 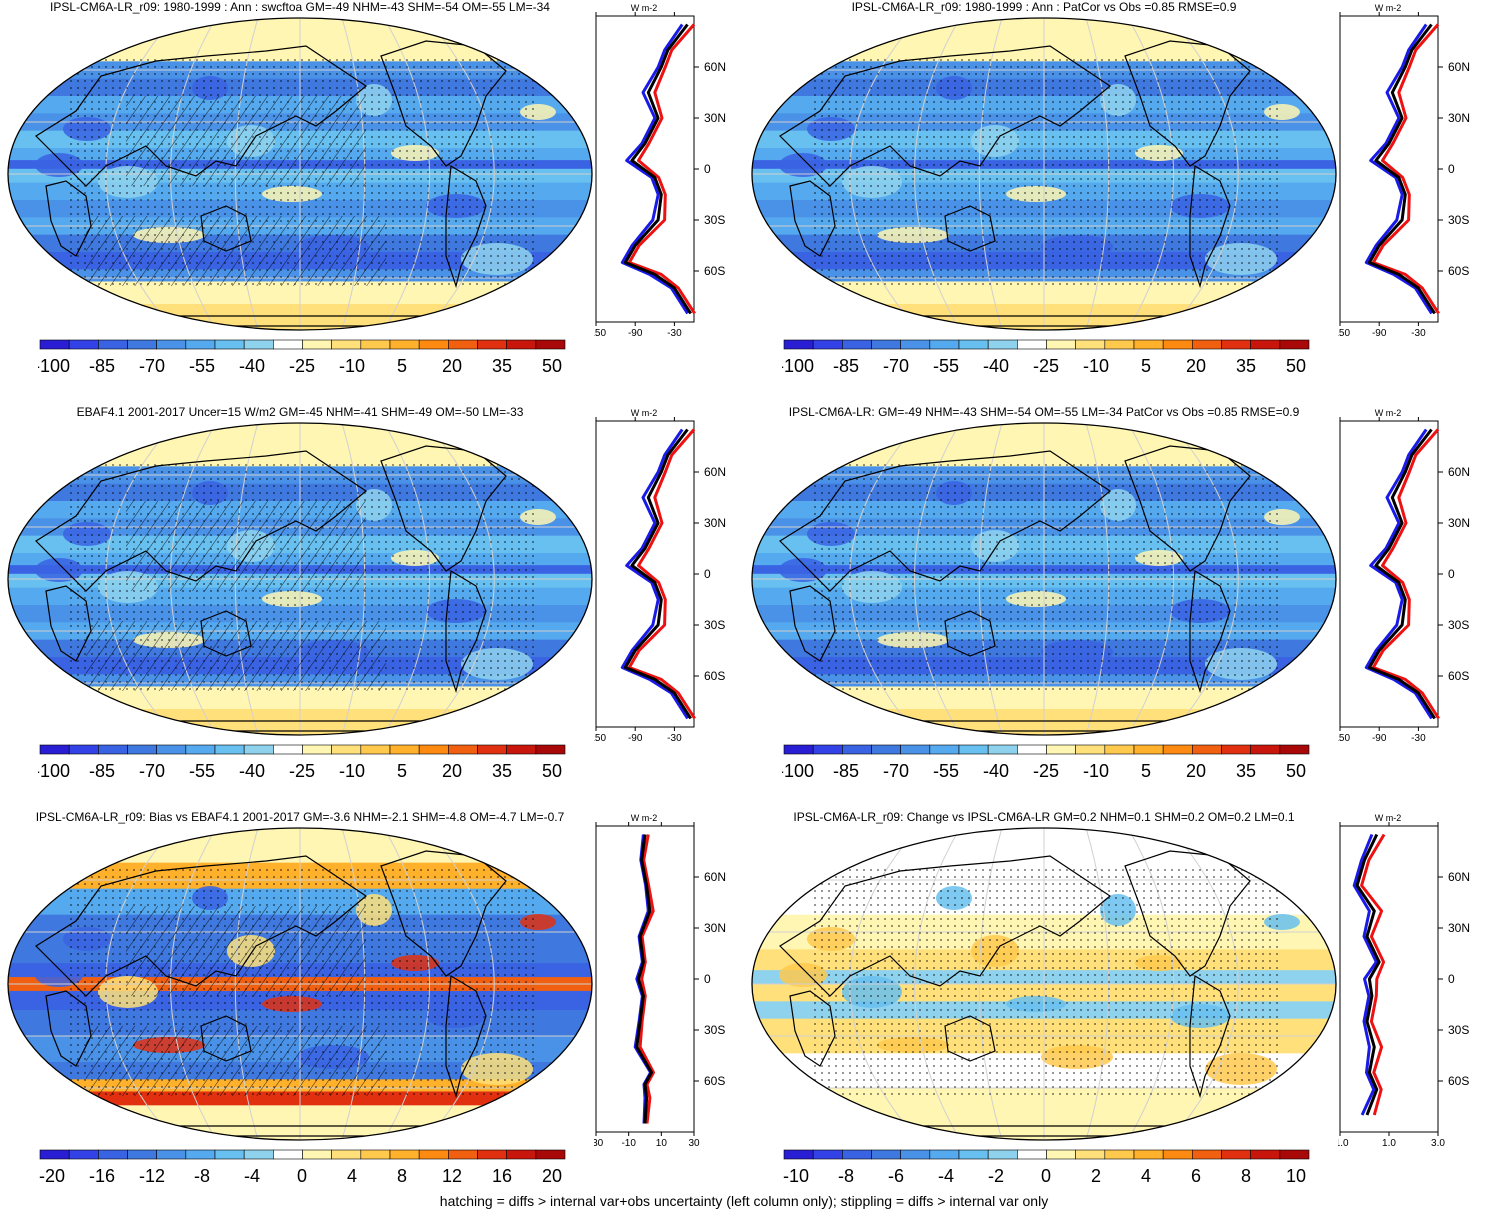 I want to click on colorbar-label: 16, so click(x=502, y=1176).